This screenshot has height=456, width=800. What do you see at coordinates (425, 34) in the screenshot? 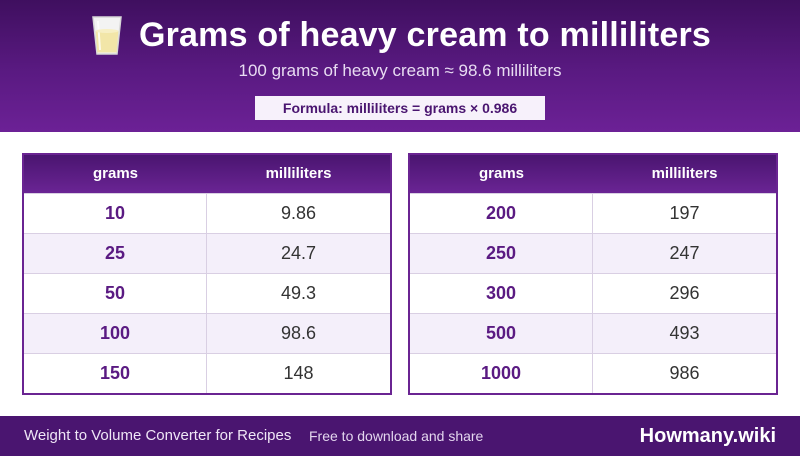
I see `page-title: Grams of heavy cream to milliliters` at bounding box center [425, 34].